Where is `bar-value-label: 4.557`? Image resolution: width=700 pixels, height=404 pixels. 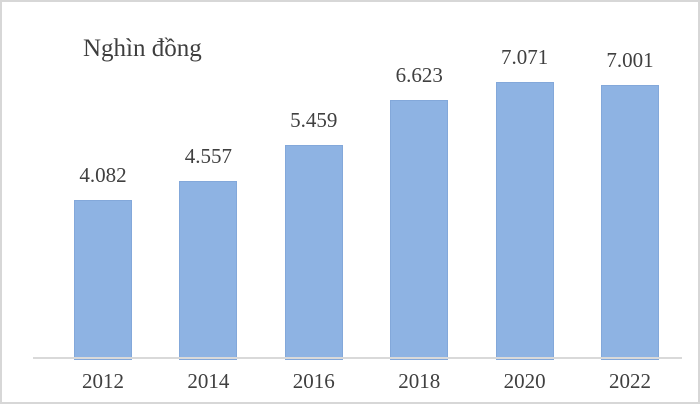 bar-value-label: 4.557 is located at coordinates (208, 156).